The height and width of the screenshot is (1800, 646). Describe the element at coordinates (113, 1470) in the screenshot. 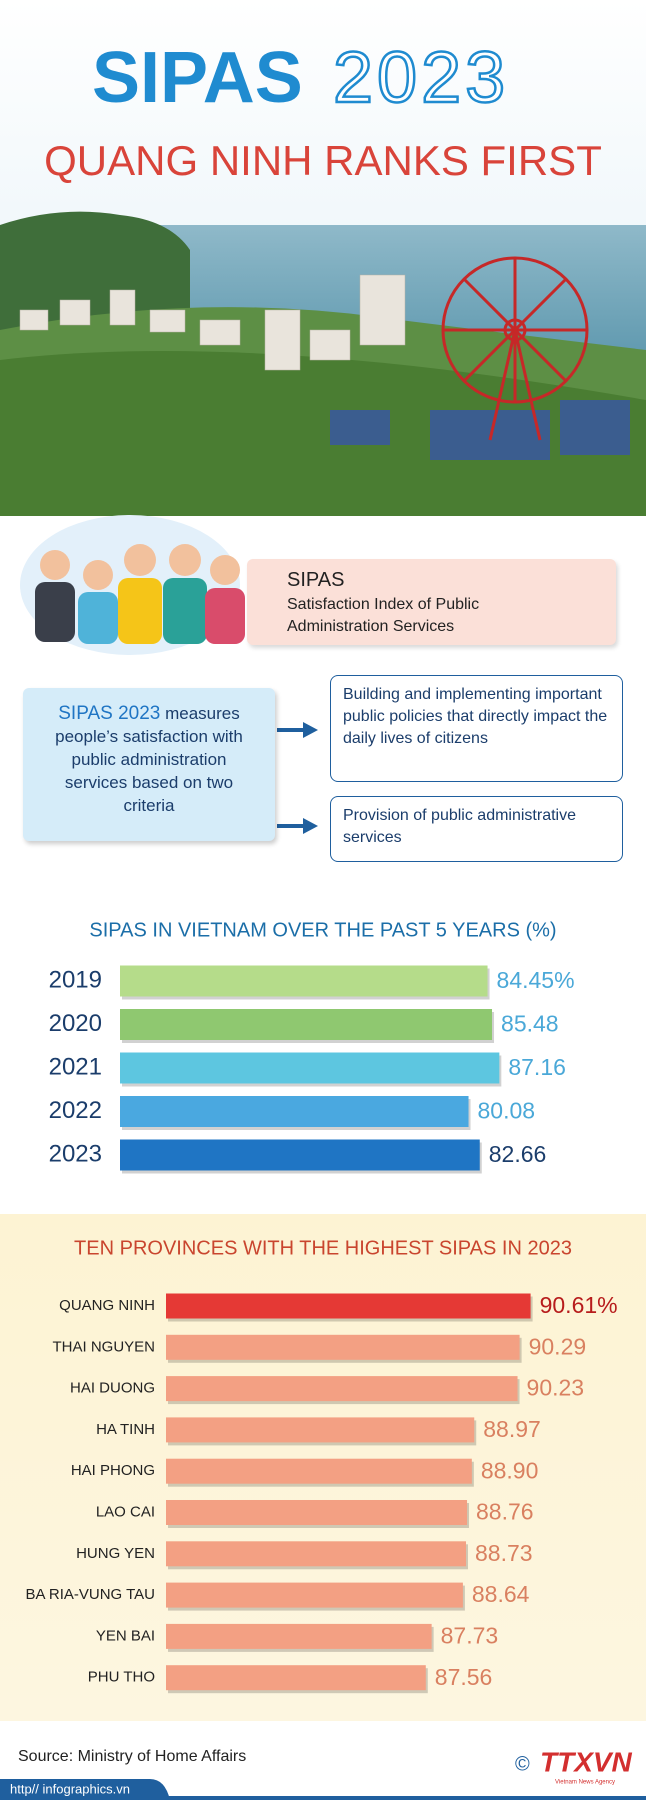

I see `category-label: HAI PHONG` at that location.